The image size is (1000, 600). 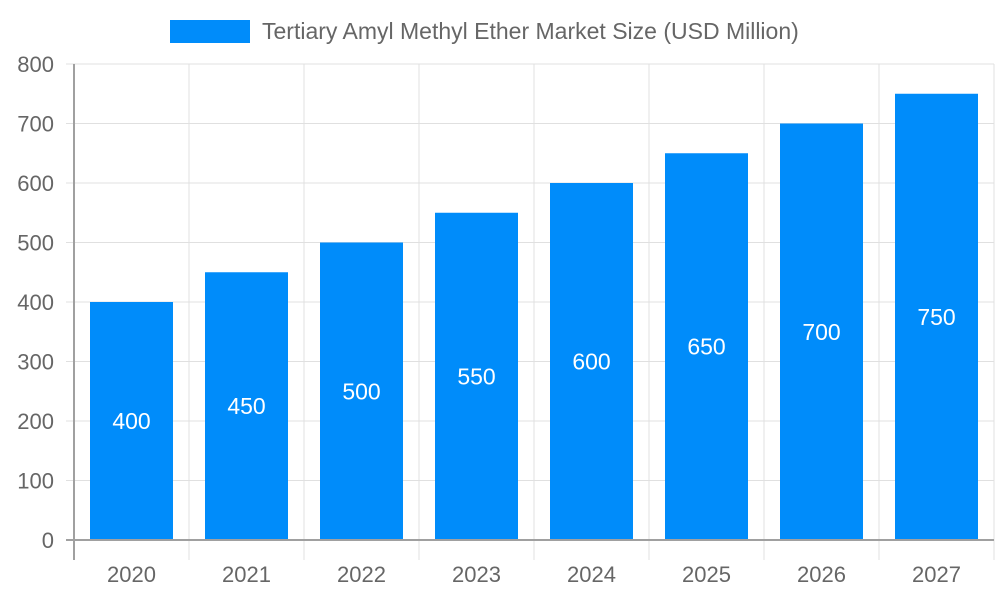 I want to click on bar-2021, so click(x=246, y=406).